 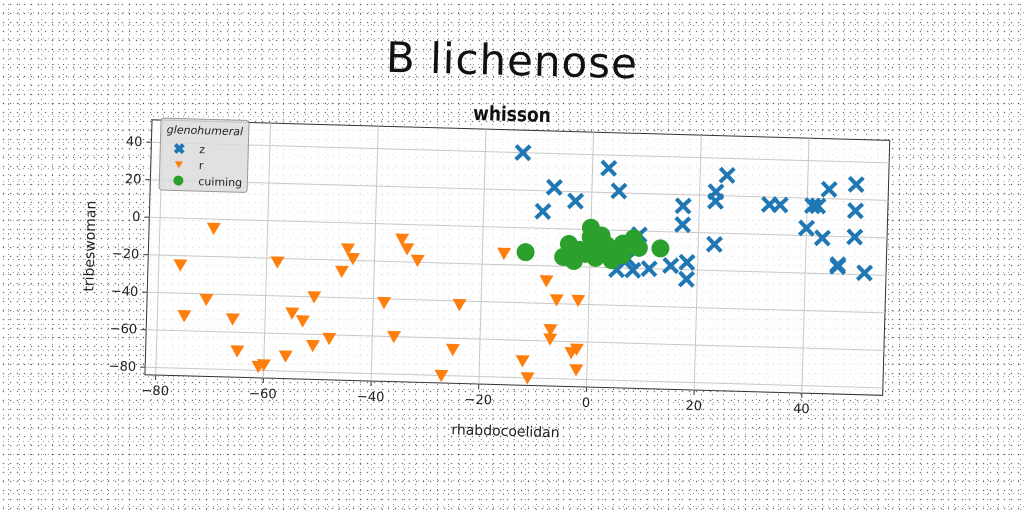 I want to click on legend: glenohumeral zr cuiming, so click(x=204, y=155).